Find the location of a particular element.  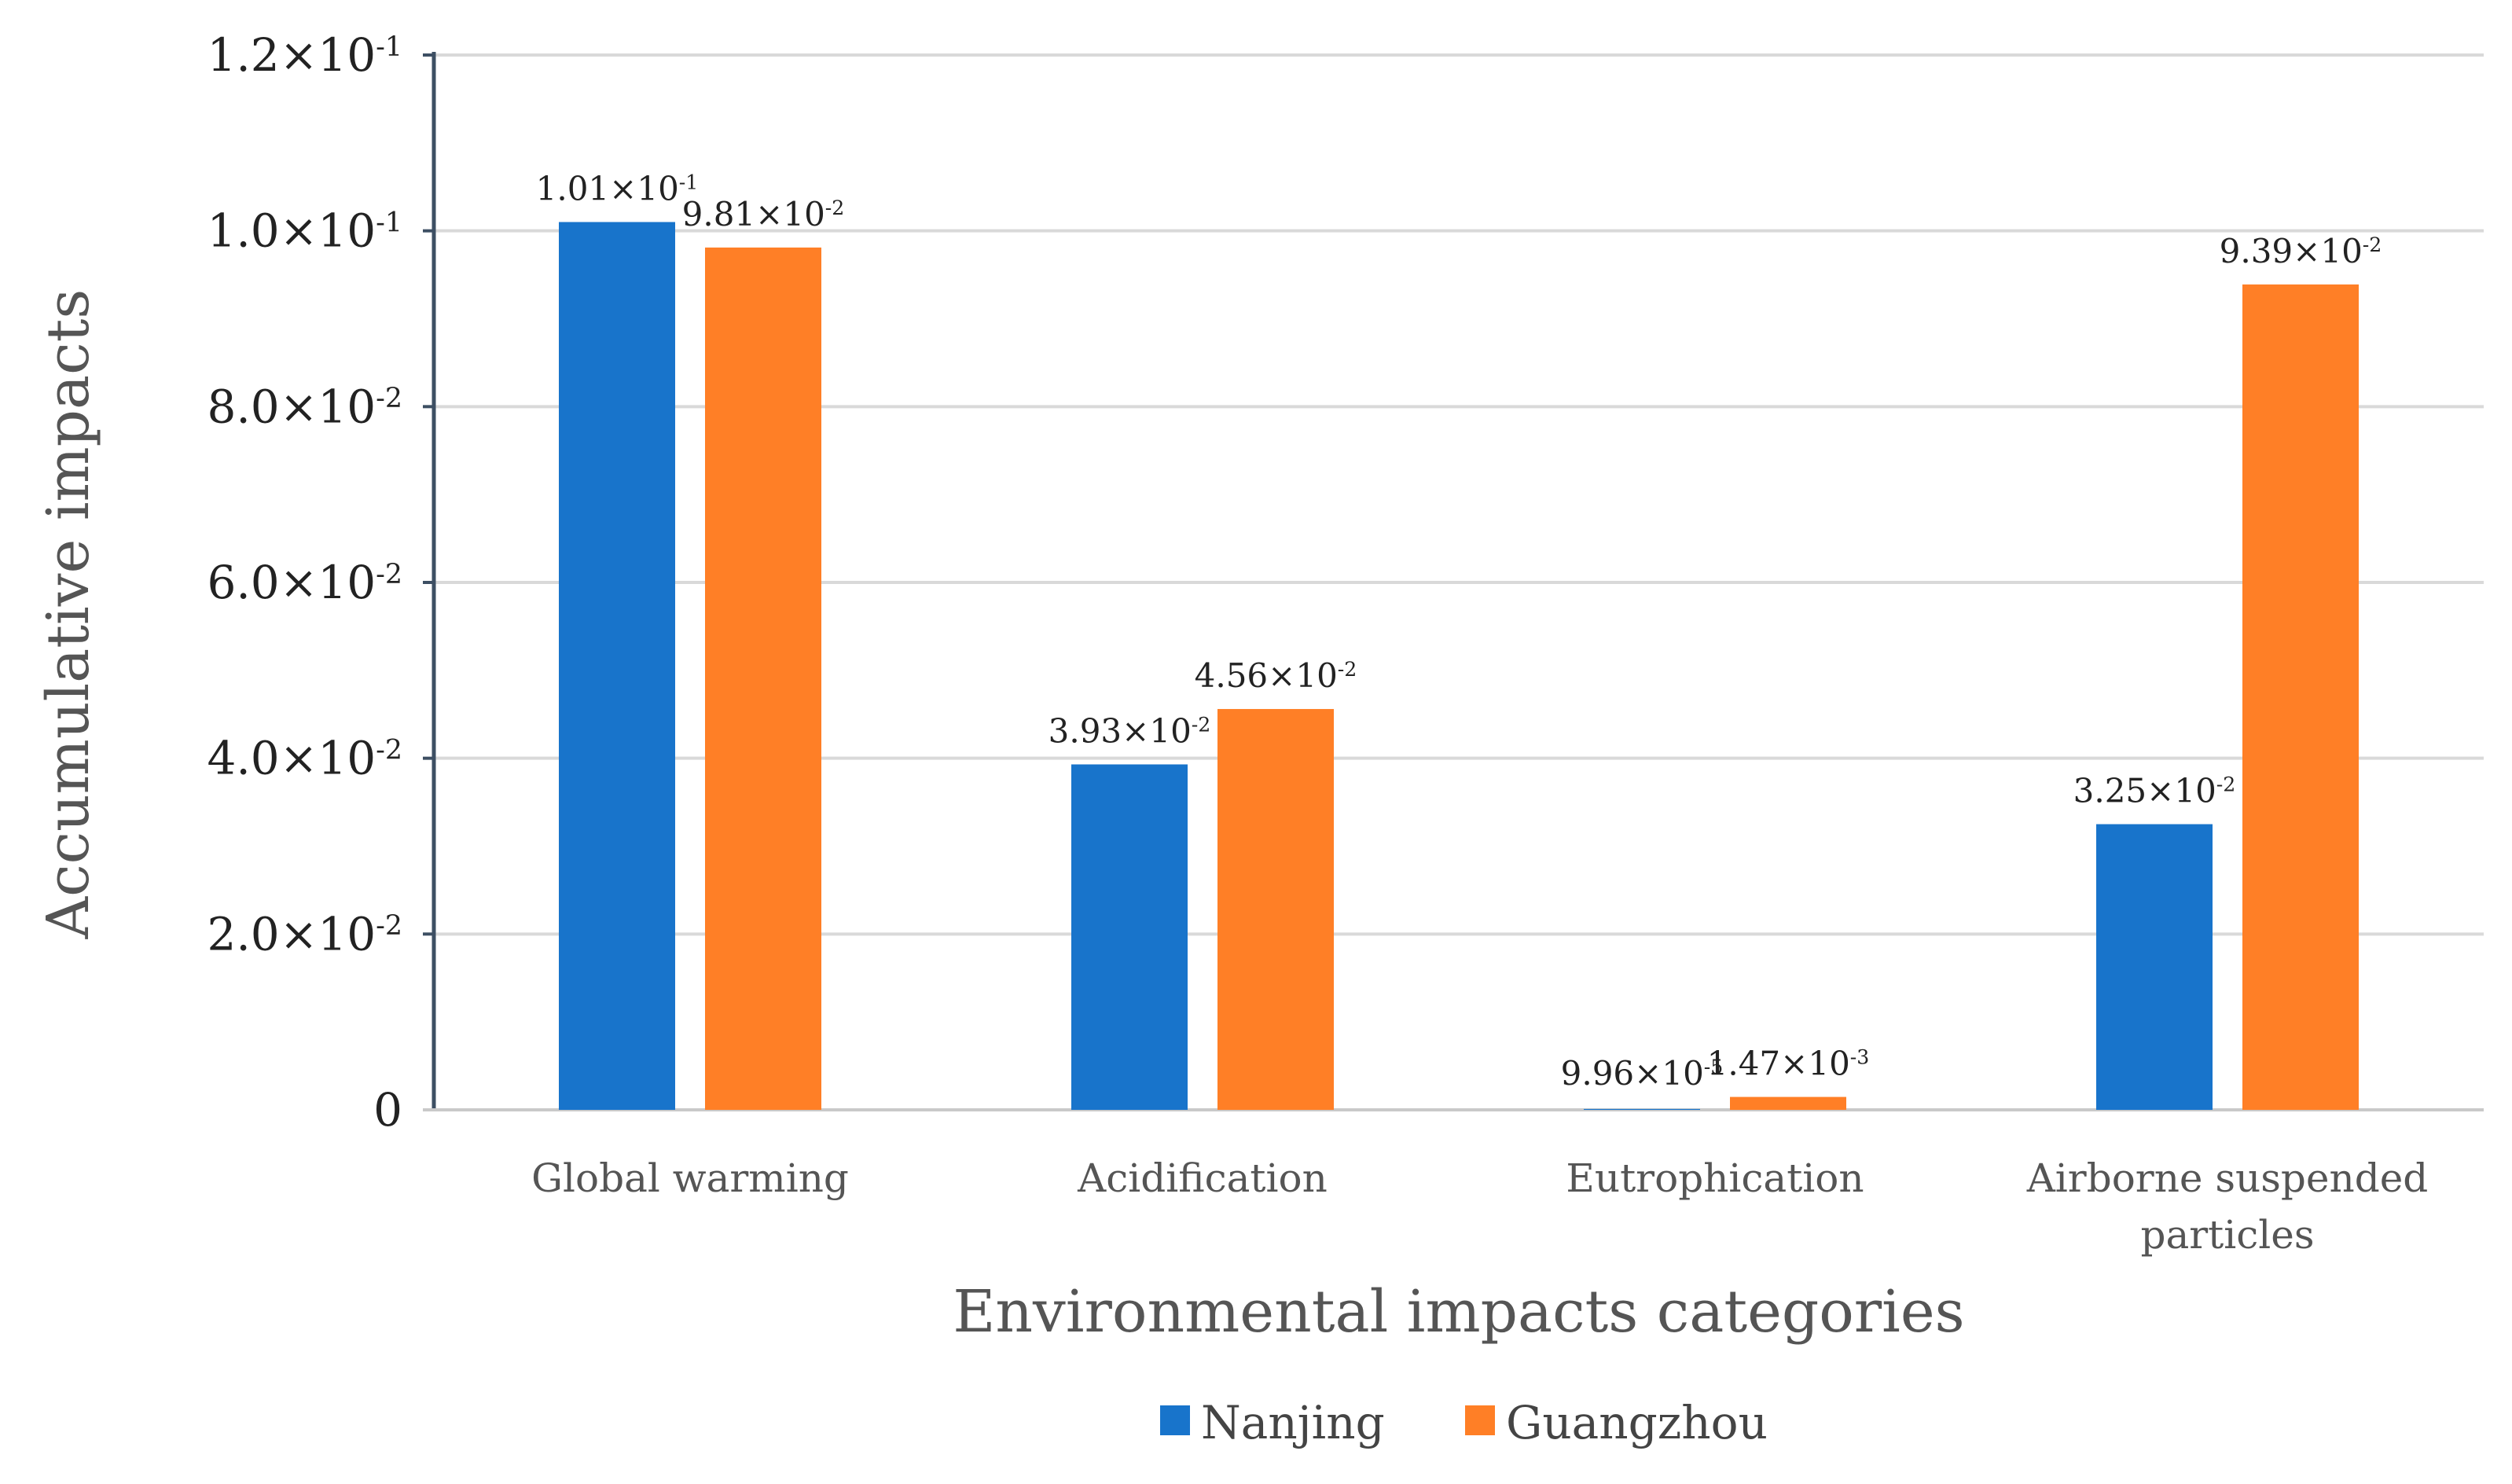

x-category-label: Acidification is located at coordinates (1203, 1178).